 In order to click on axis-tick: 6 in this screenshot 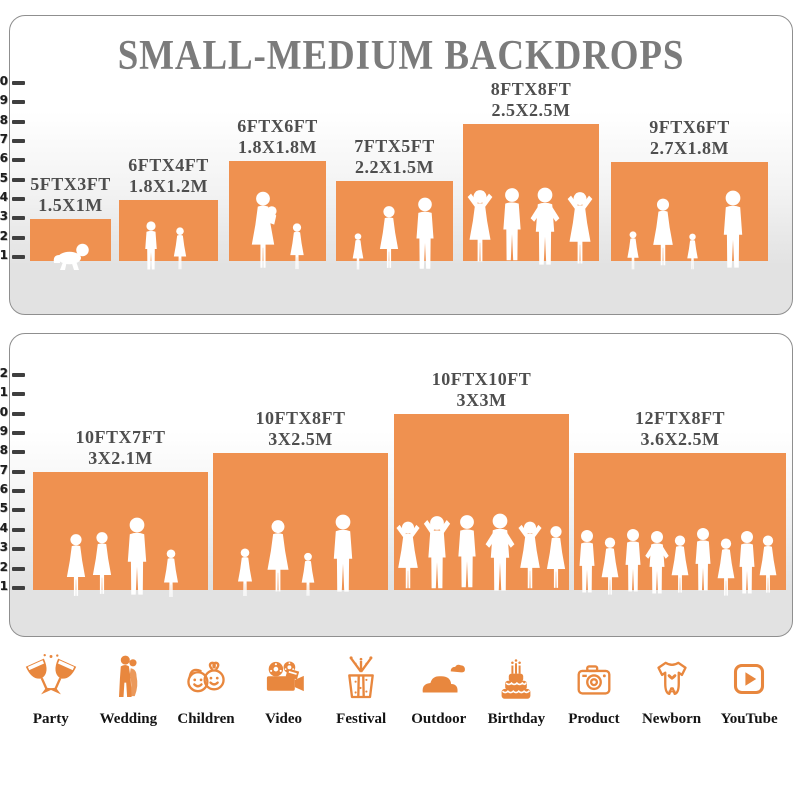, I will do `click(12, 158)`.